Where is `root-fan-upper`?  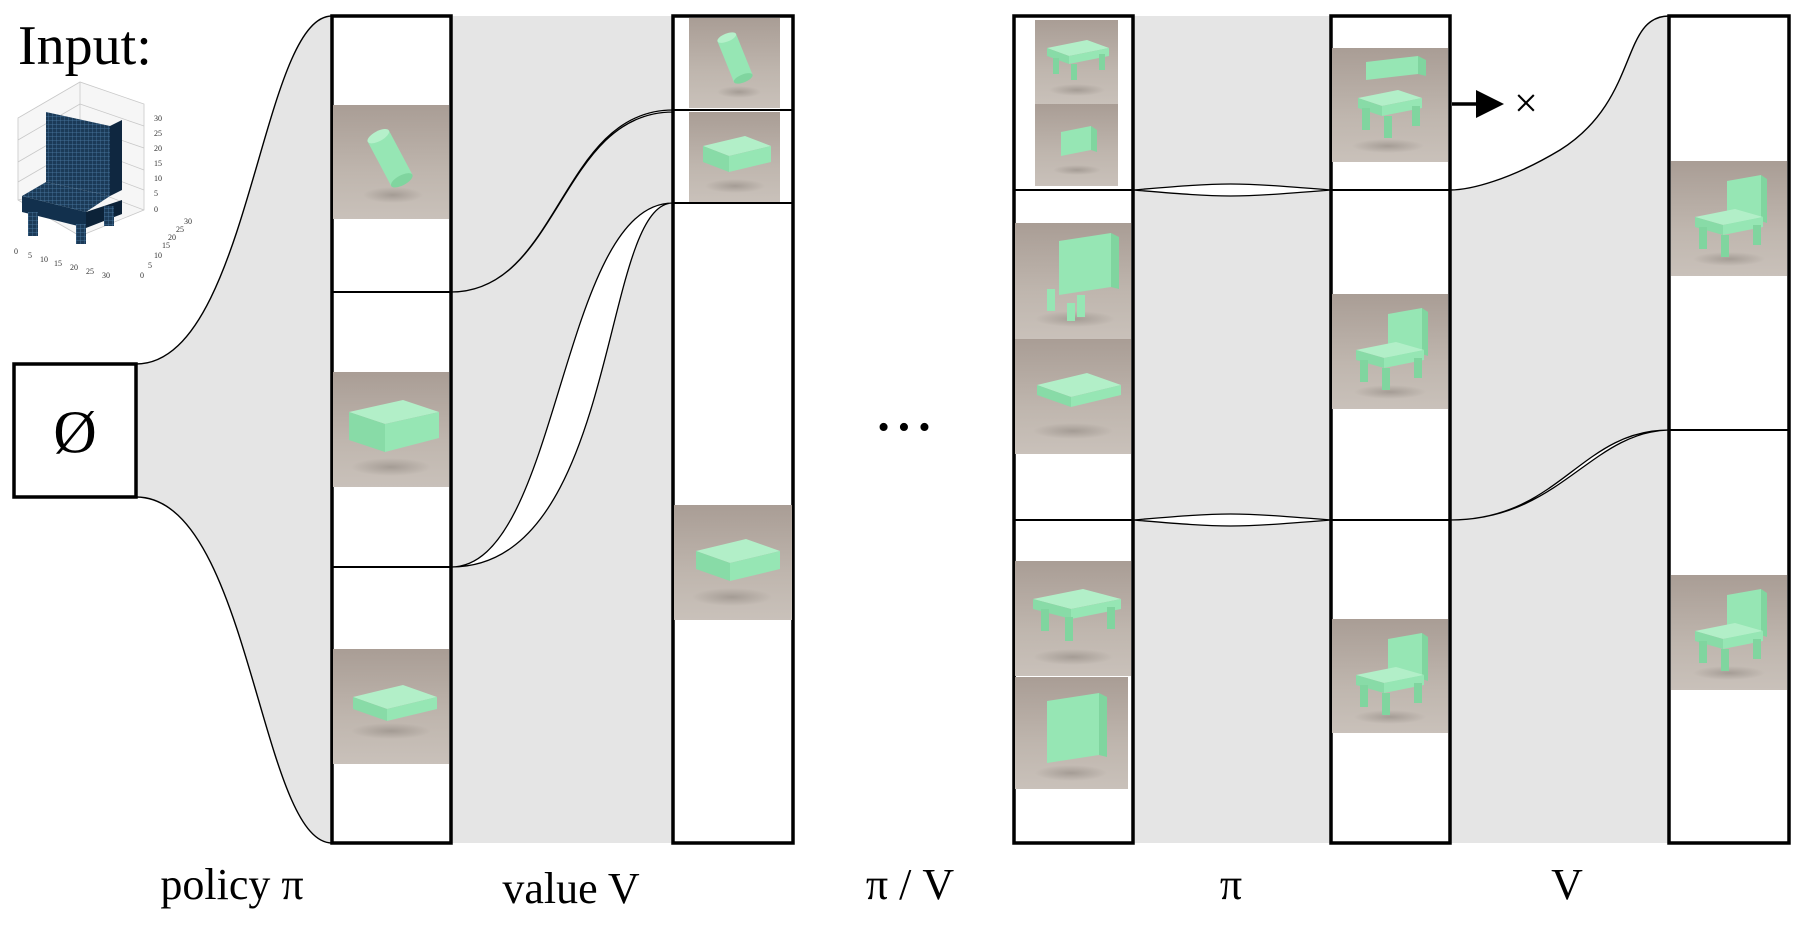
root-fan-upper is located at coordinates (234, 190).